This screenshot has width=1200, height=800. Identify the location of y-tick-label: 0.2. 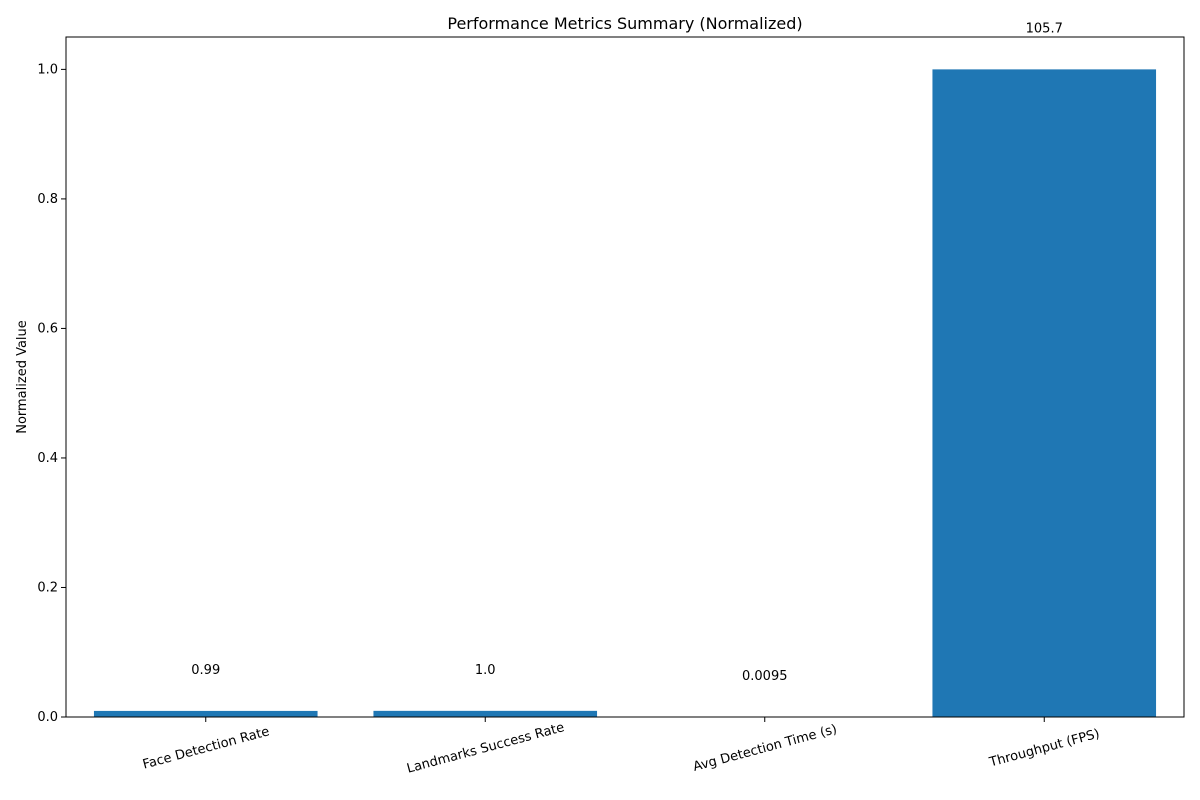
(47, 587).